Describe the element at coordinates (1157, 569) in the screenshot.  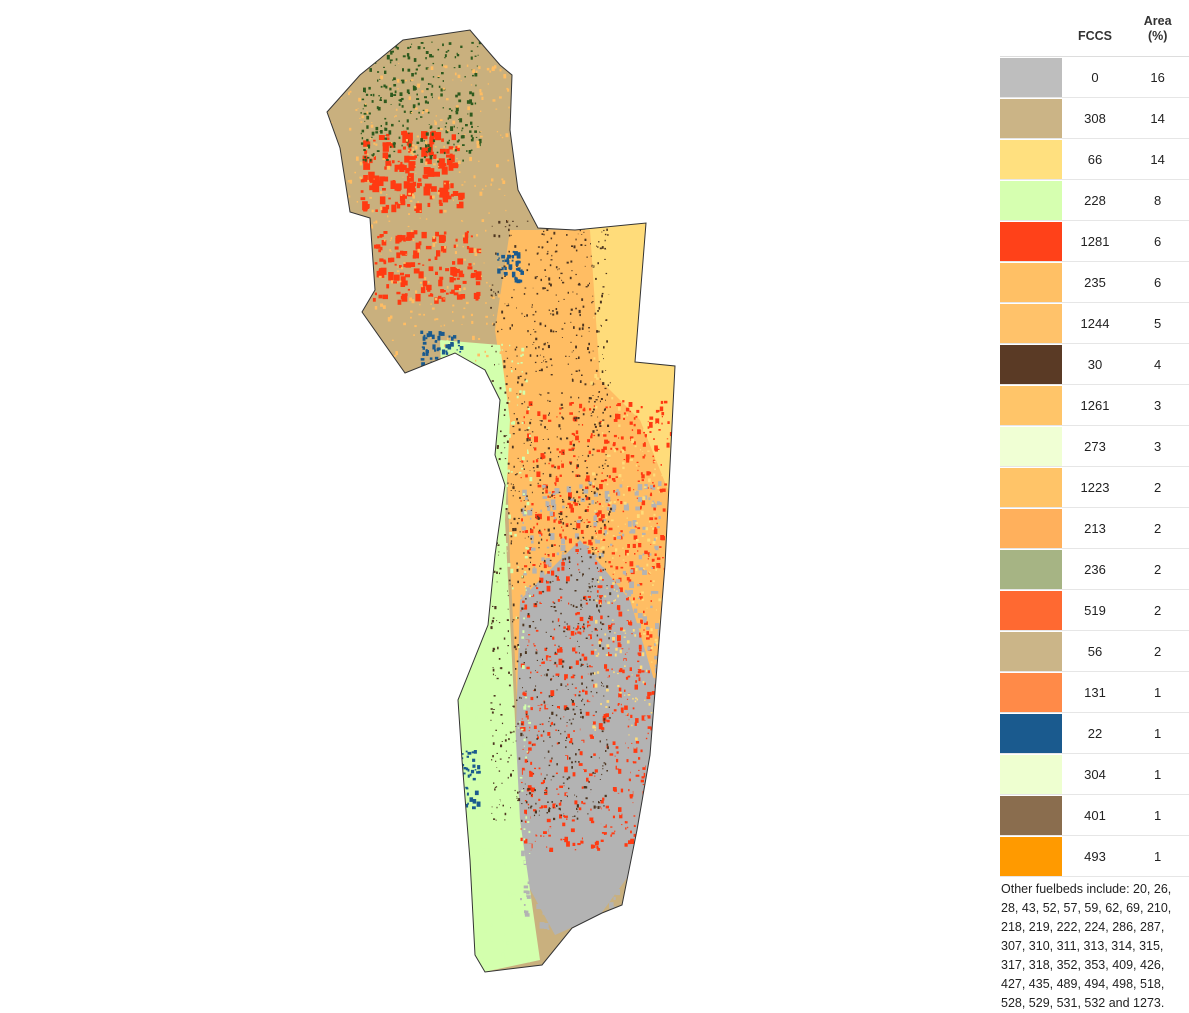
I see `legend-area-percent: 2` at that location.